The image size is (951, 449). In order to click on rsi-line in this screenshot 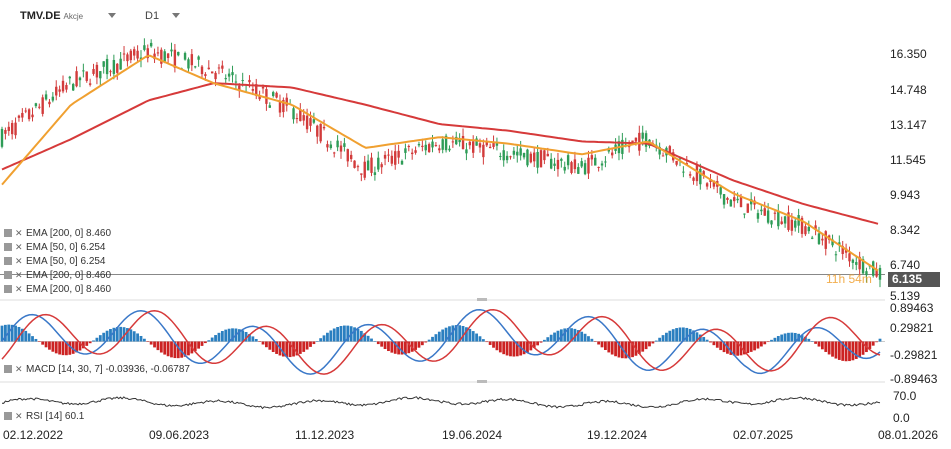, I will do `click(441, 403)`.